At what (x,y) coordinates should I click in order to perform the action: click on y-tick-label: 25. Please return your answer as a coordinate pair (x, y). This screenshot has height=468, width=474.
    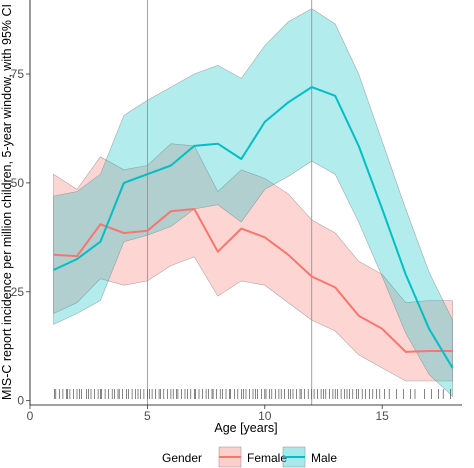
    Looking at the image, I should click on (18, 292).